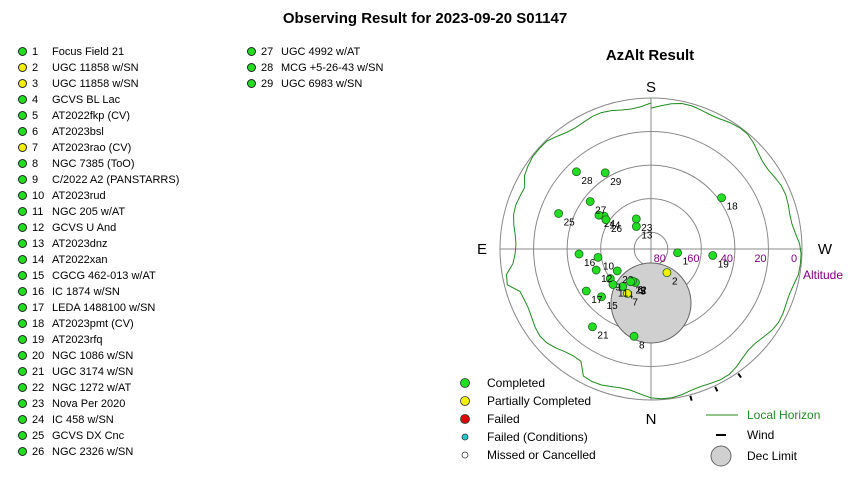 The width and height of the screenshot is (850, 480). What do you see at coordinates (601, 210) in the screenshot?
I see `data-point-label: 27` at bounding box center [601, 210].